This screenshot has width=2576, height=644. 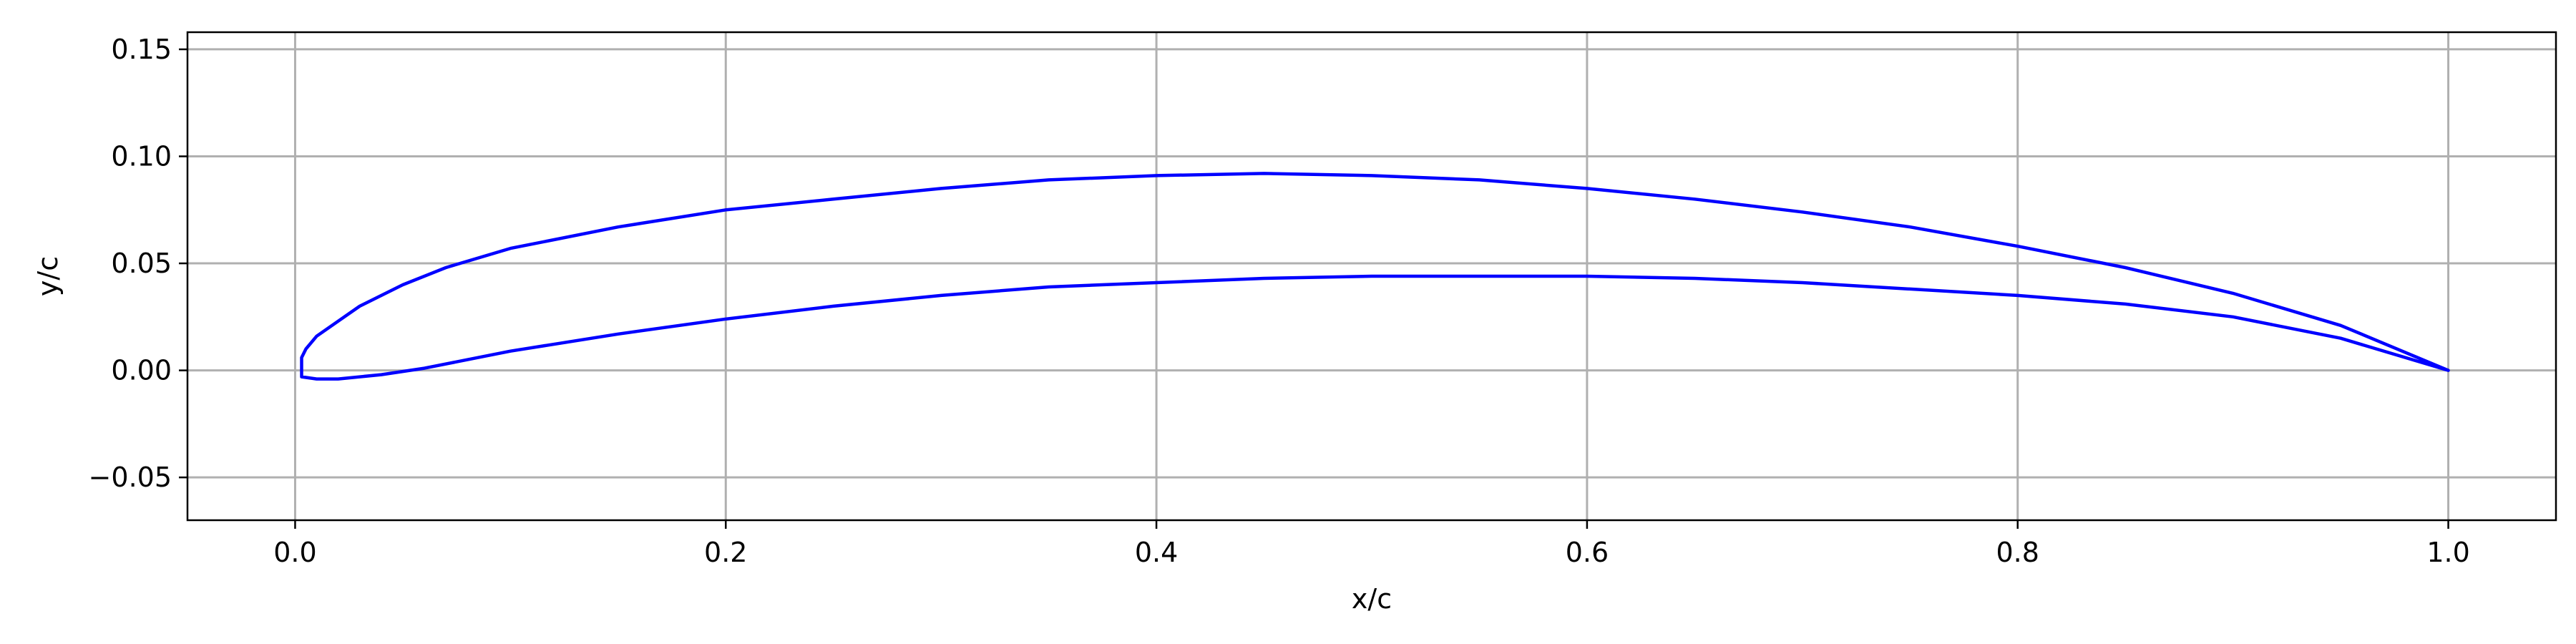 I want to click on x-axis-label: x/c, so click(x=1372, y=599).